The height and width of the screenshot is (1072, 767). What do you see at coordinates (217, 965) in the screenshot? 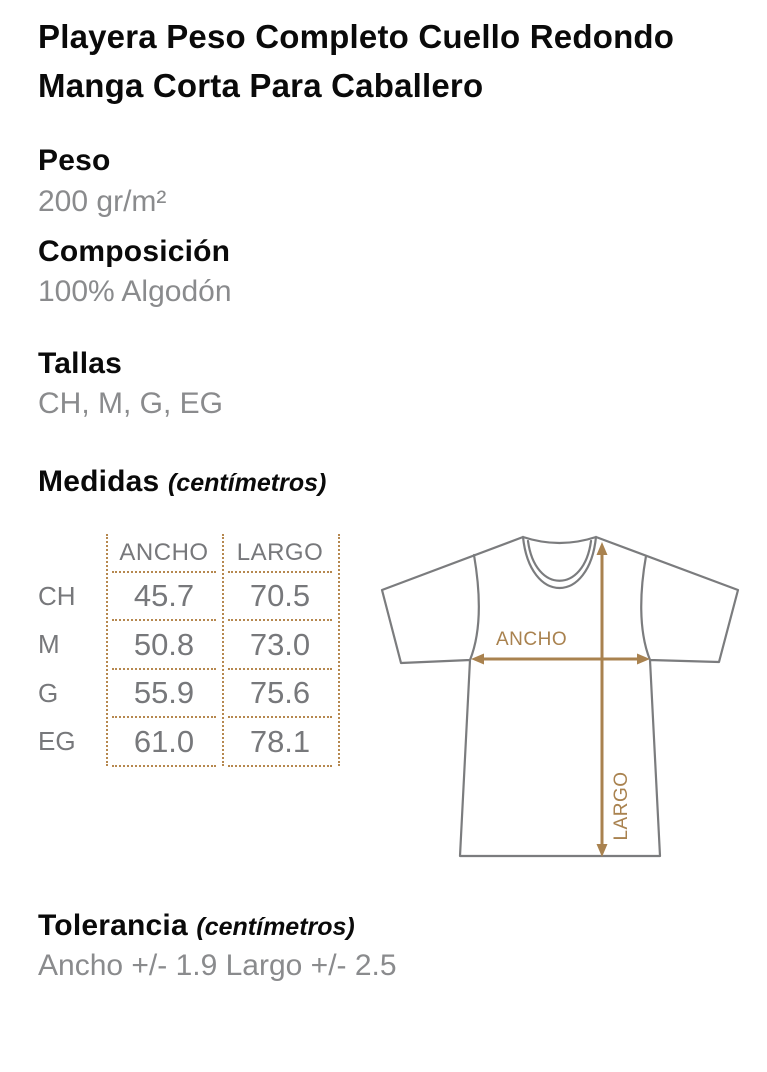
I see `tolerancia-value: Ancho +/- 1.9 Largo +/- 2.5` at bounding box center [217, 965].